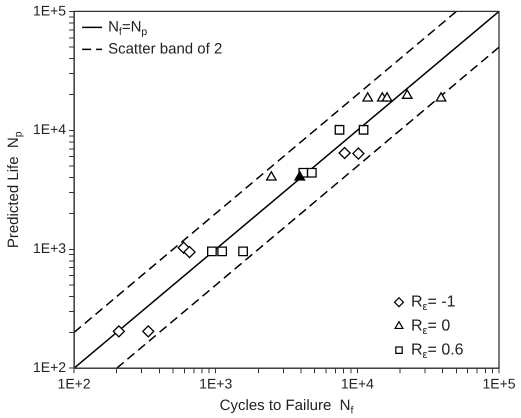  I want to click on y-tick-label: 1E+5, so click(49, 10).